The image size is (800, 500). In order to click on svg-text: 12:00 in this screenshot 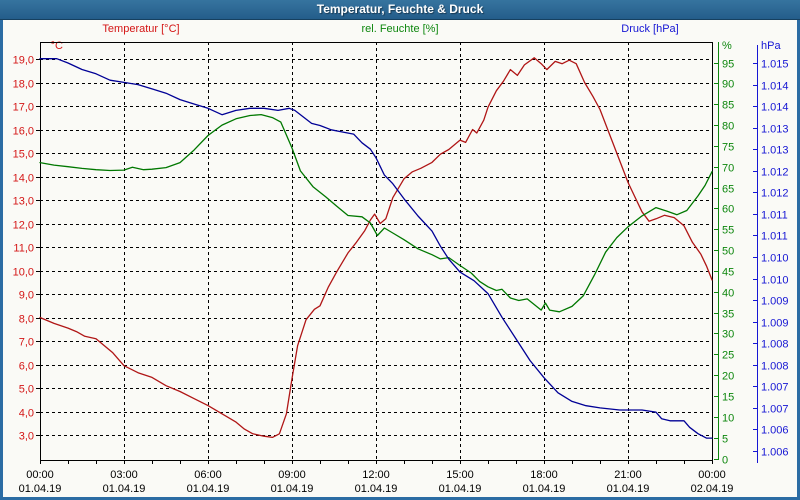, I will do `click(376, 475)`.